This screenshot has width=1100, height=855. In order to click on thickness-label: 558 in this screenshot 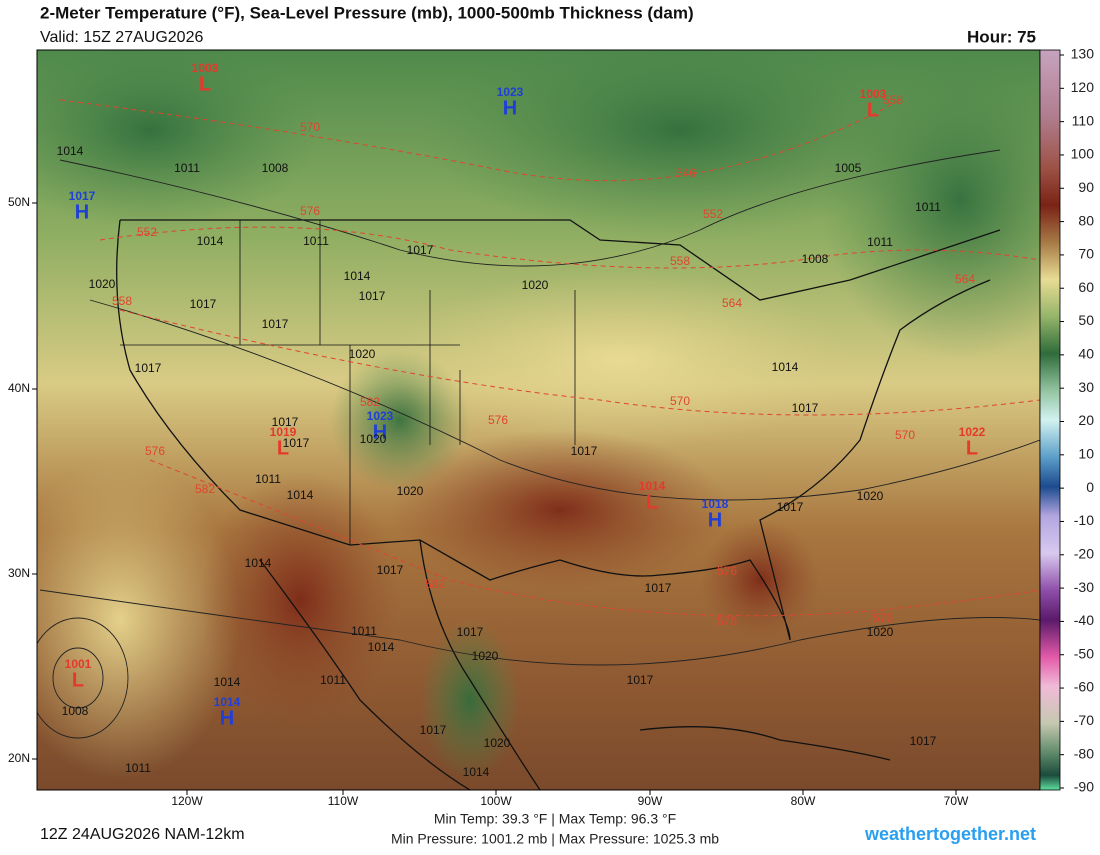, I will do `click(893, 100)`.